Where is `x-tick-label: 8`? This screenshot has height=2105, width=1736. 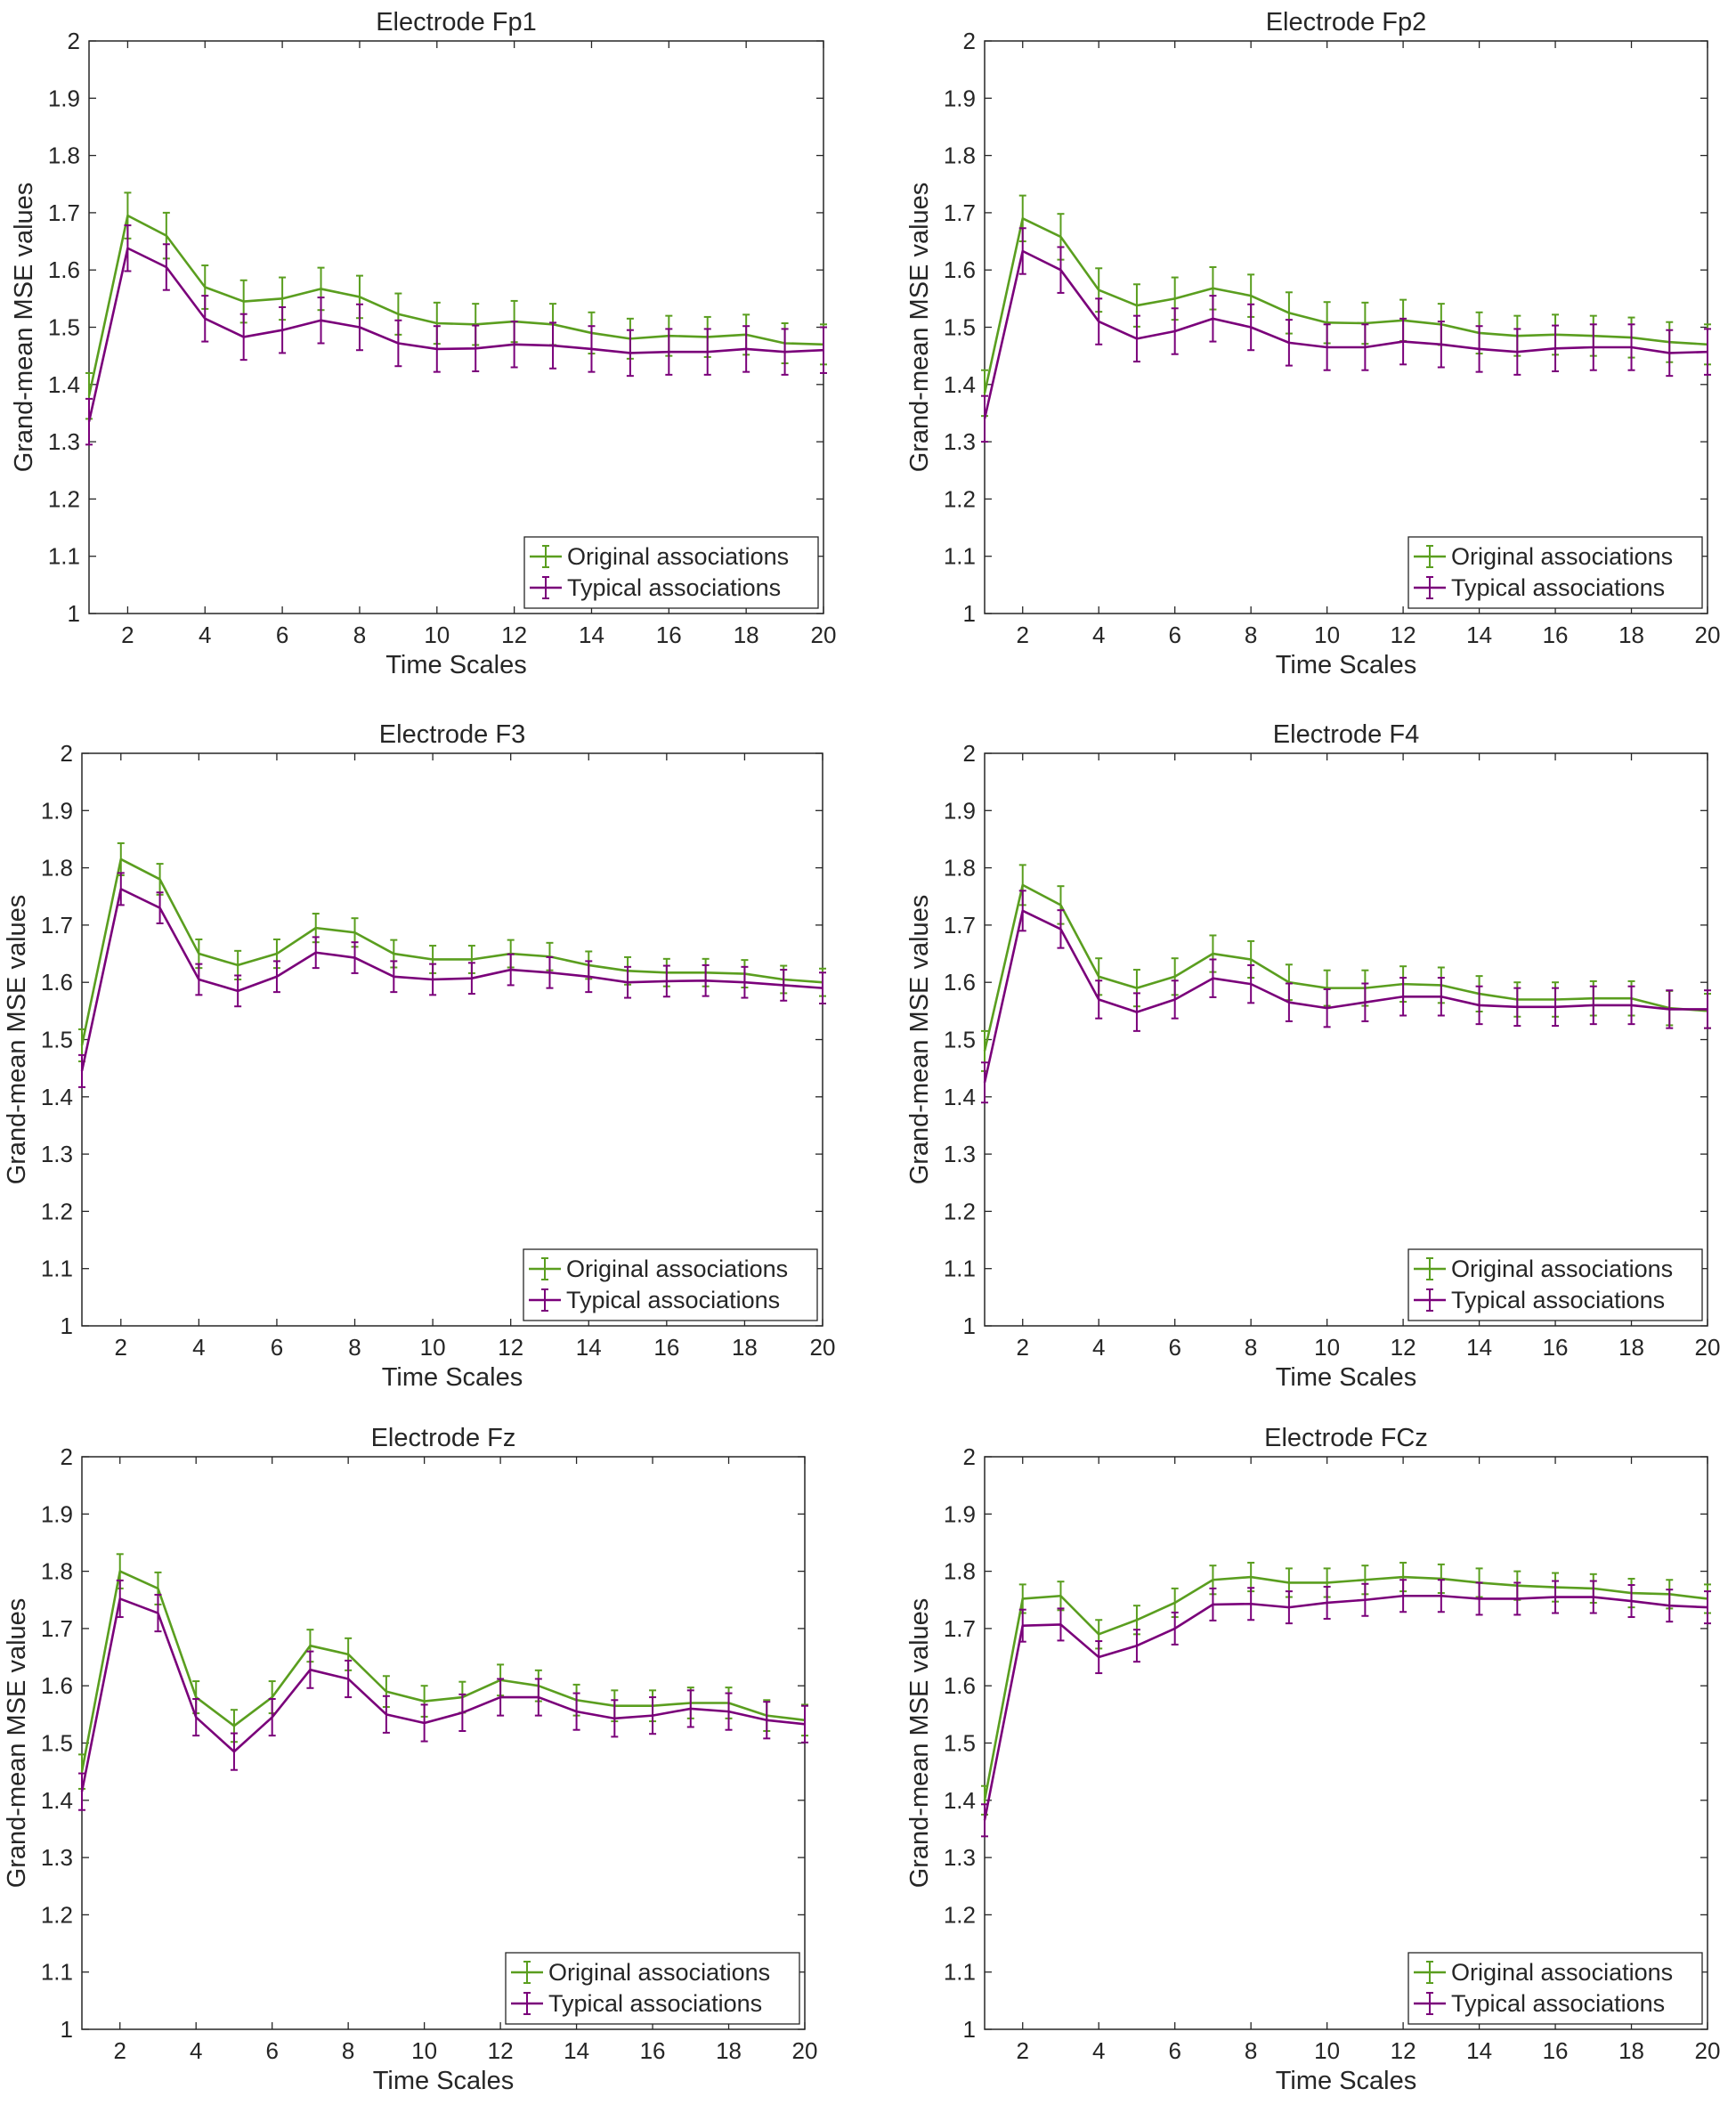 x-tick-label: 8 is located at coordinates (359, 635).